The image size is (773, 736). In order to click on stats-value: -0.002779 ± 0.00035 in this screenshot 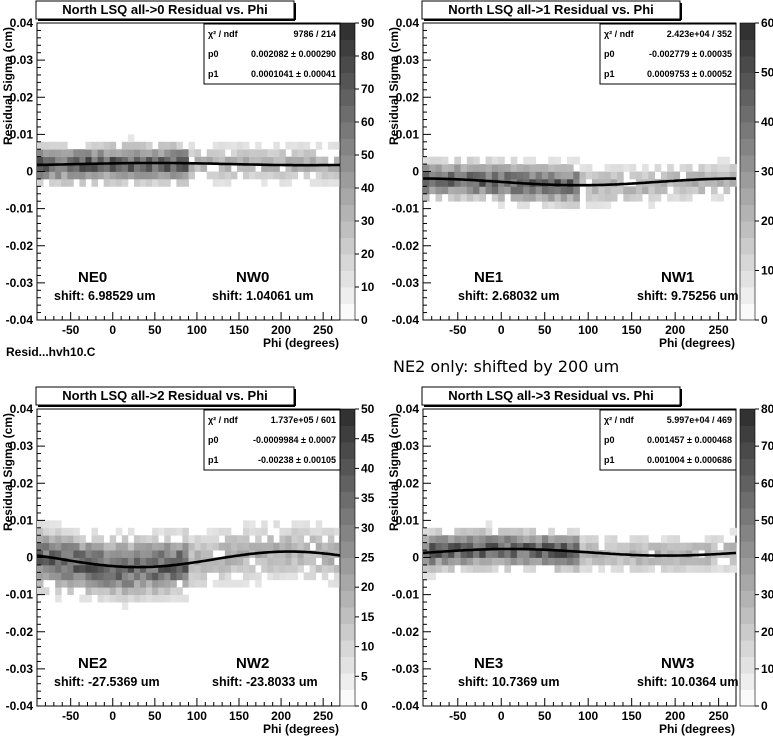, I will do `click(690, 54)`.